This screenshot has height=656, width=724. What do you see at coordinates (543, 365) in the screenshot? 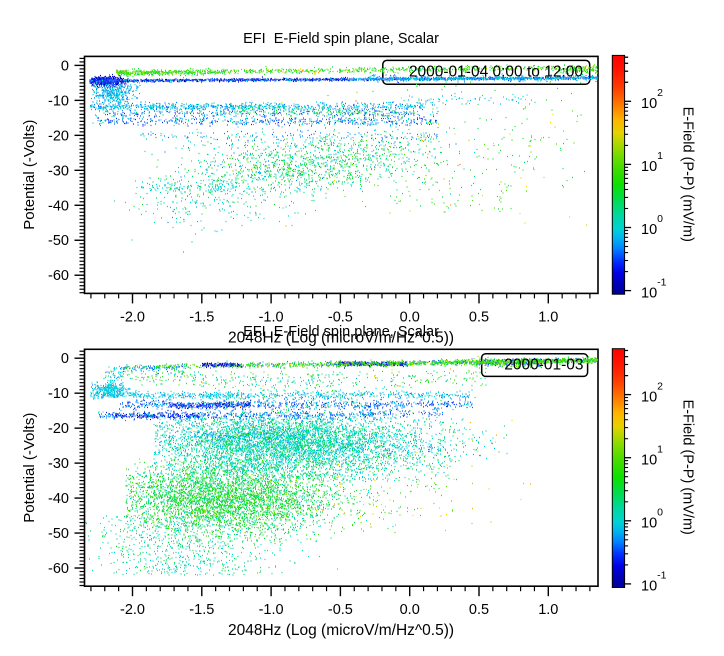
I see `svg-text: 2000-01-03` at bounding box center [543, 365].